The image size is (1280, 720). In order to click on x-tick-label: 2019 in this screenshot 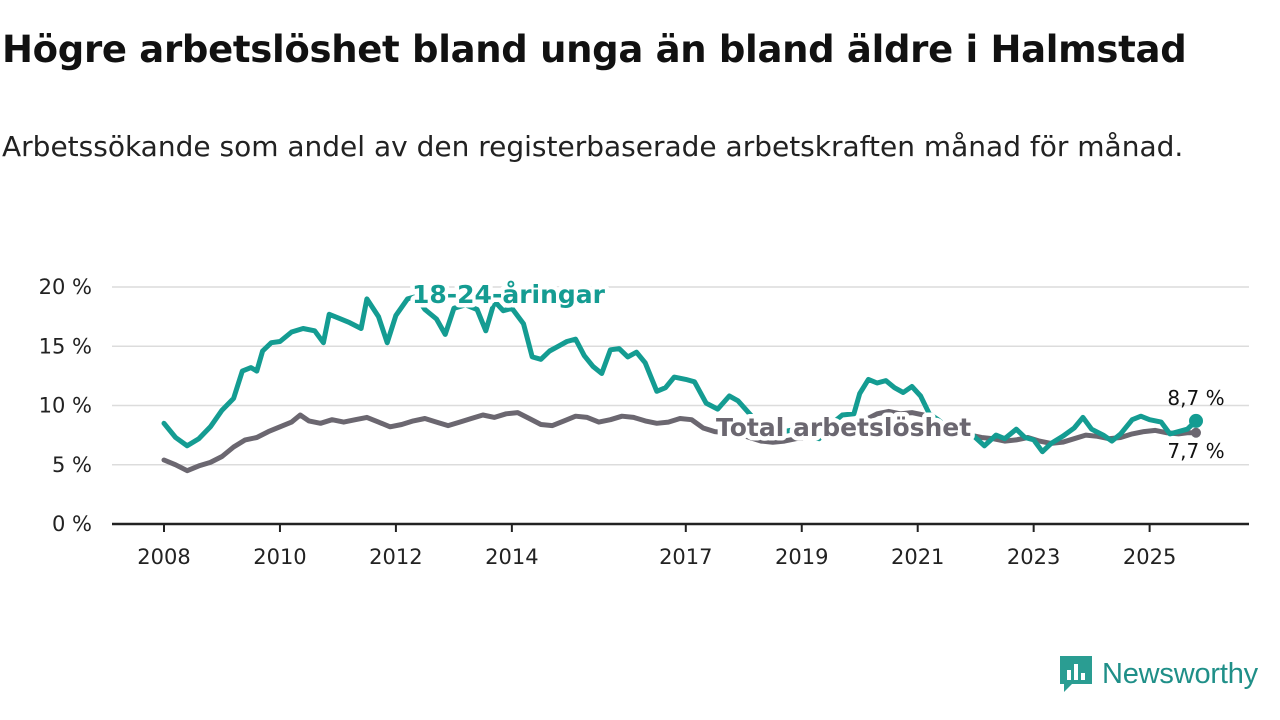, I will do `click(801, 557)`.